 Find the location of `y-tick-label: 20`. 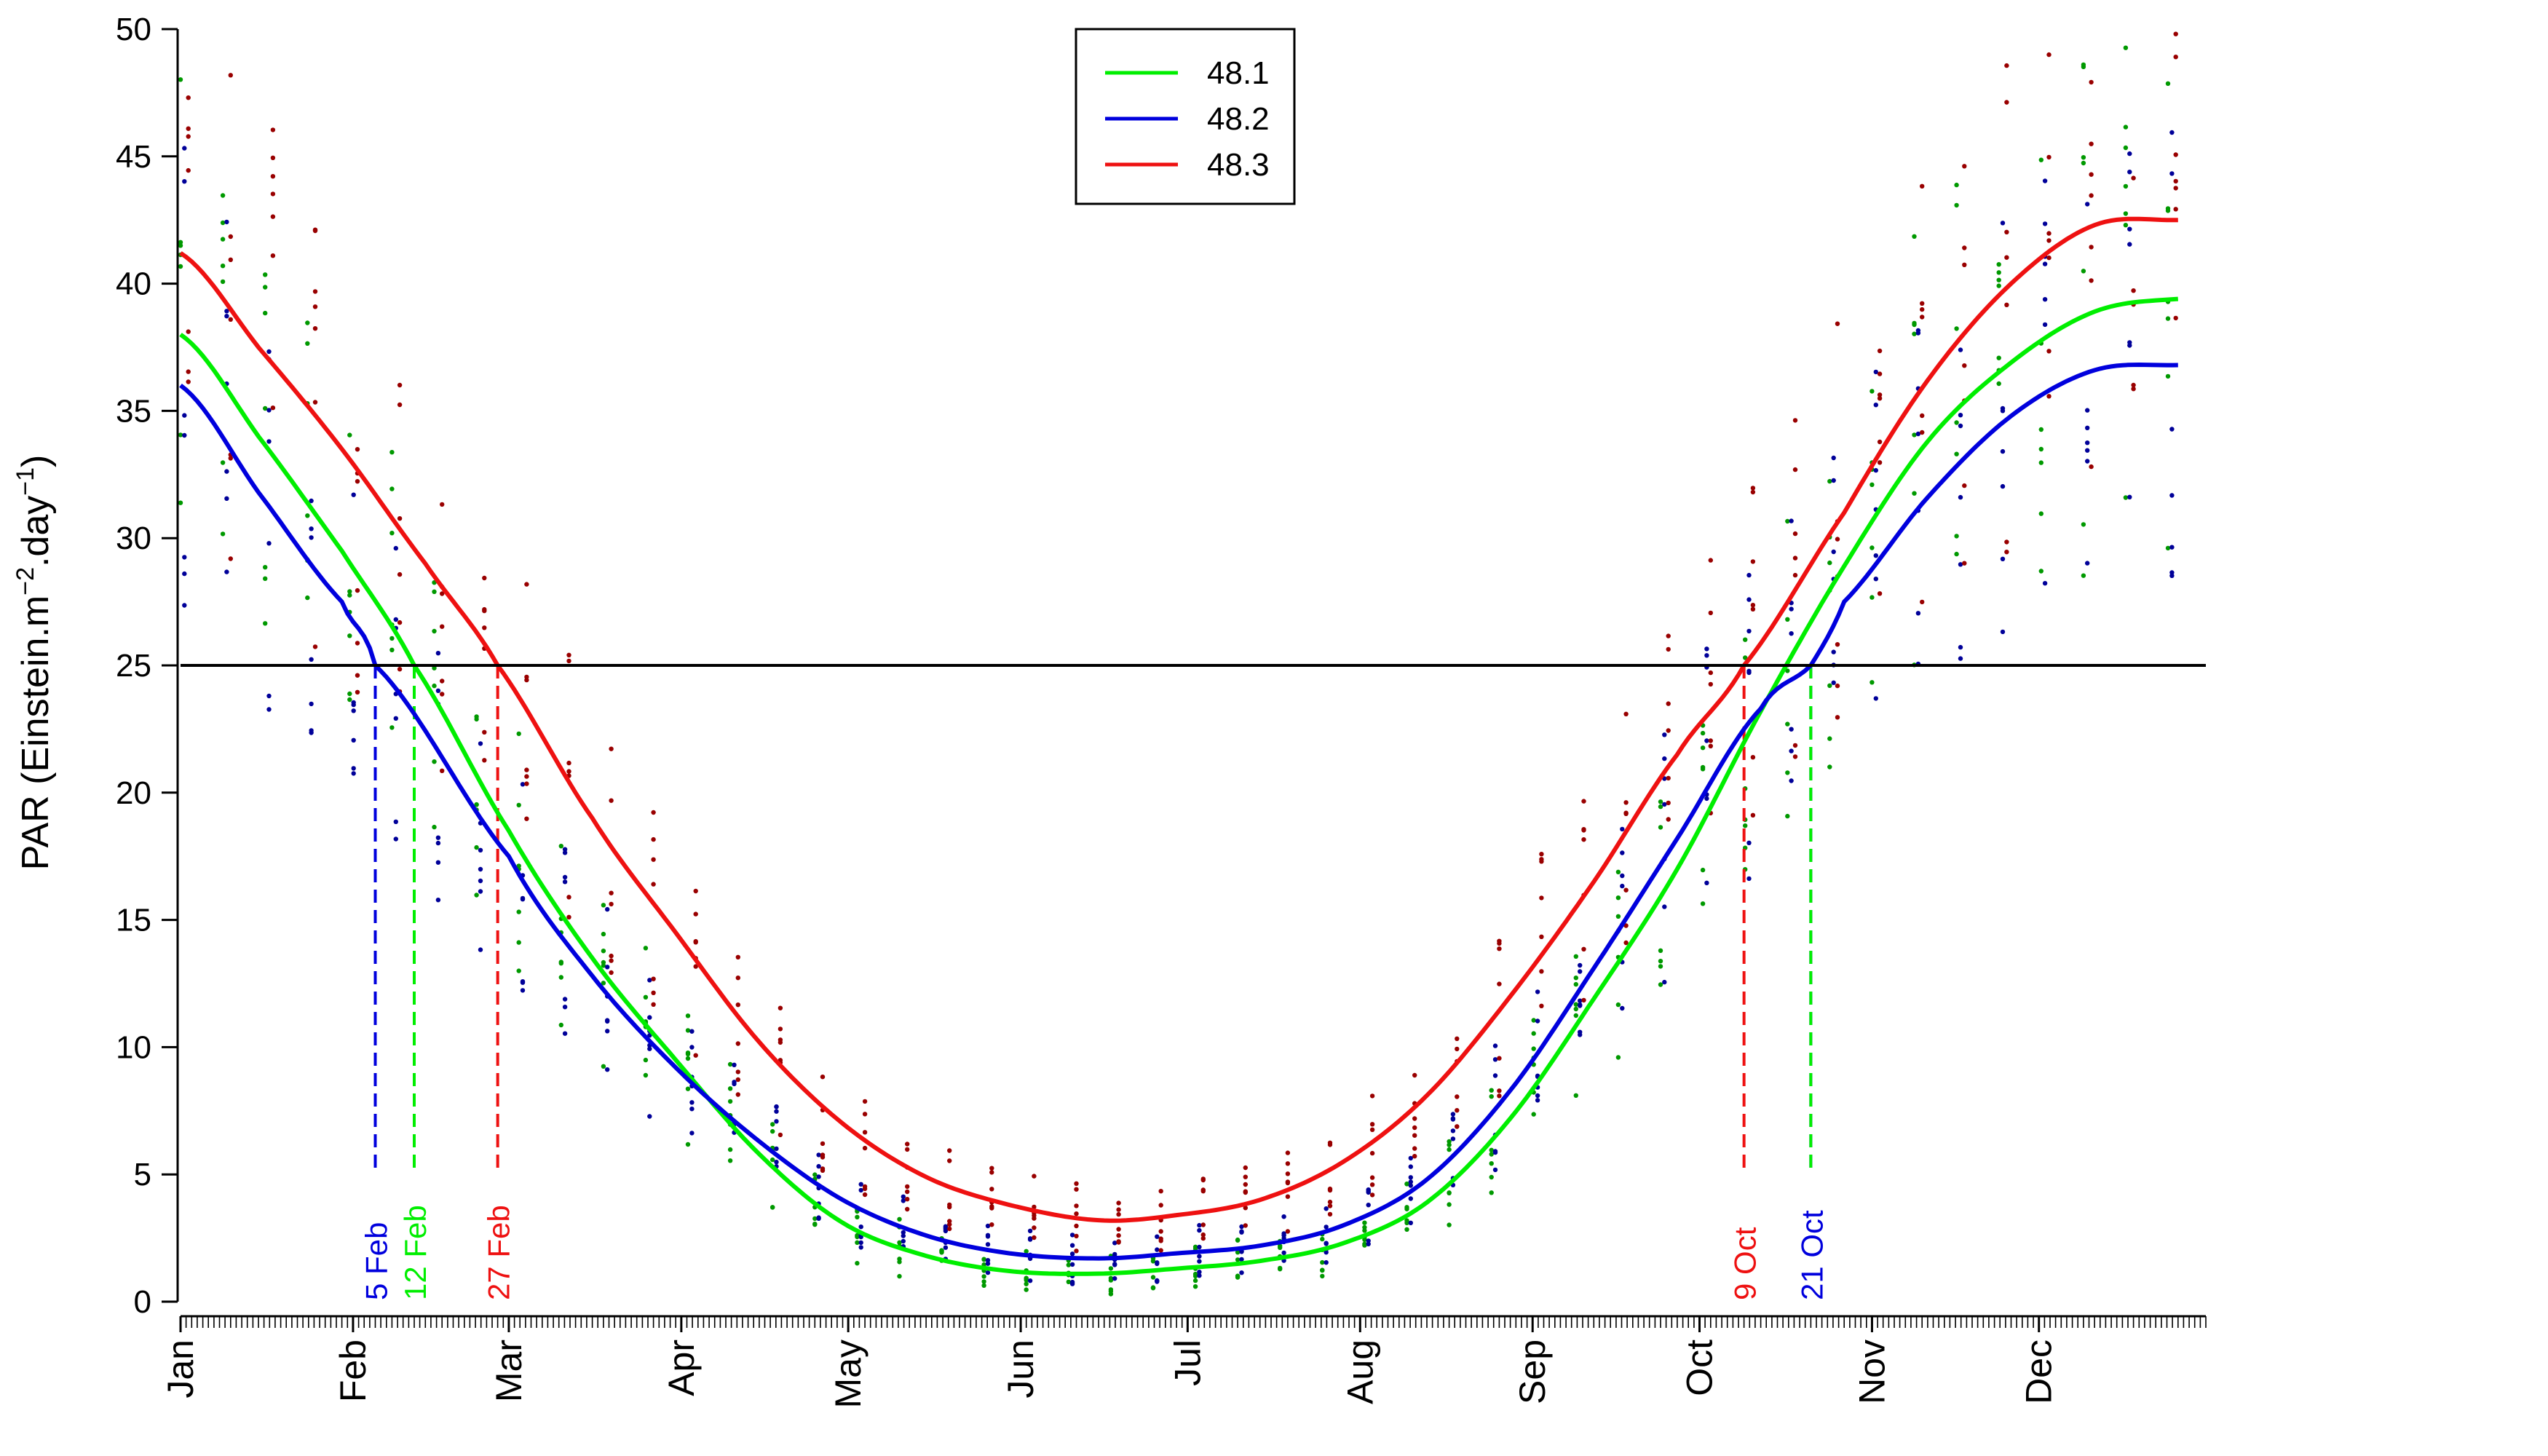

y-tick-label: 20 is located at coordinates (133, 793).